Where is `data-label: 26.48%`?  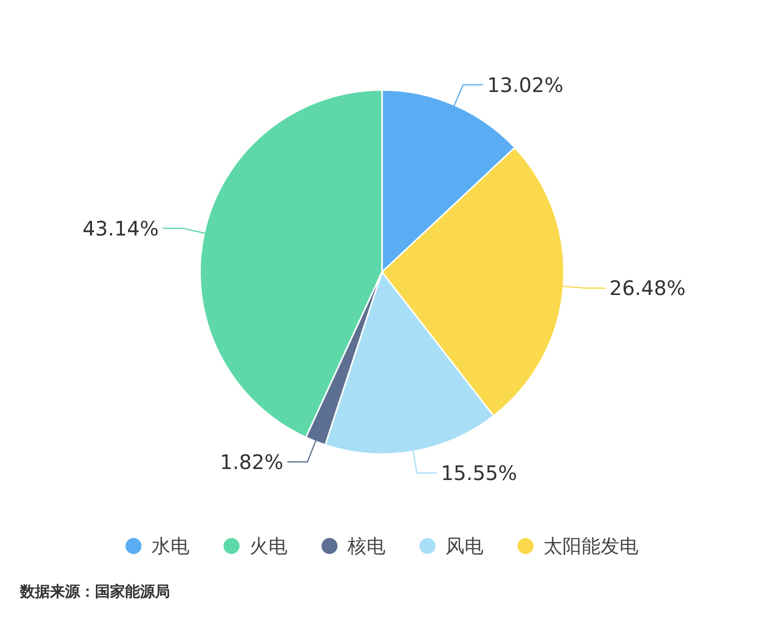 data-label: 26.48% is located at coordinates (647, 288).